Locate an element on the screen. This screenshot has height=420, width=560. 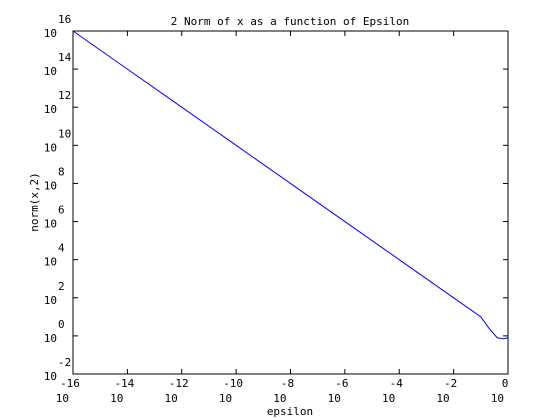
x-tick-label-exponent: -8 is located at coordinates (287, 383).